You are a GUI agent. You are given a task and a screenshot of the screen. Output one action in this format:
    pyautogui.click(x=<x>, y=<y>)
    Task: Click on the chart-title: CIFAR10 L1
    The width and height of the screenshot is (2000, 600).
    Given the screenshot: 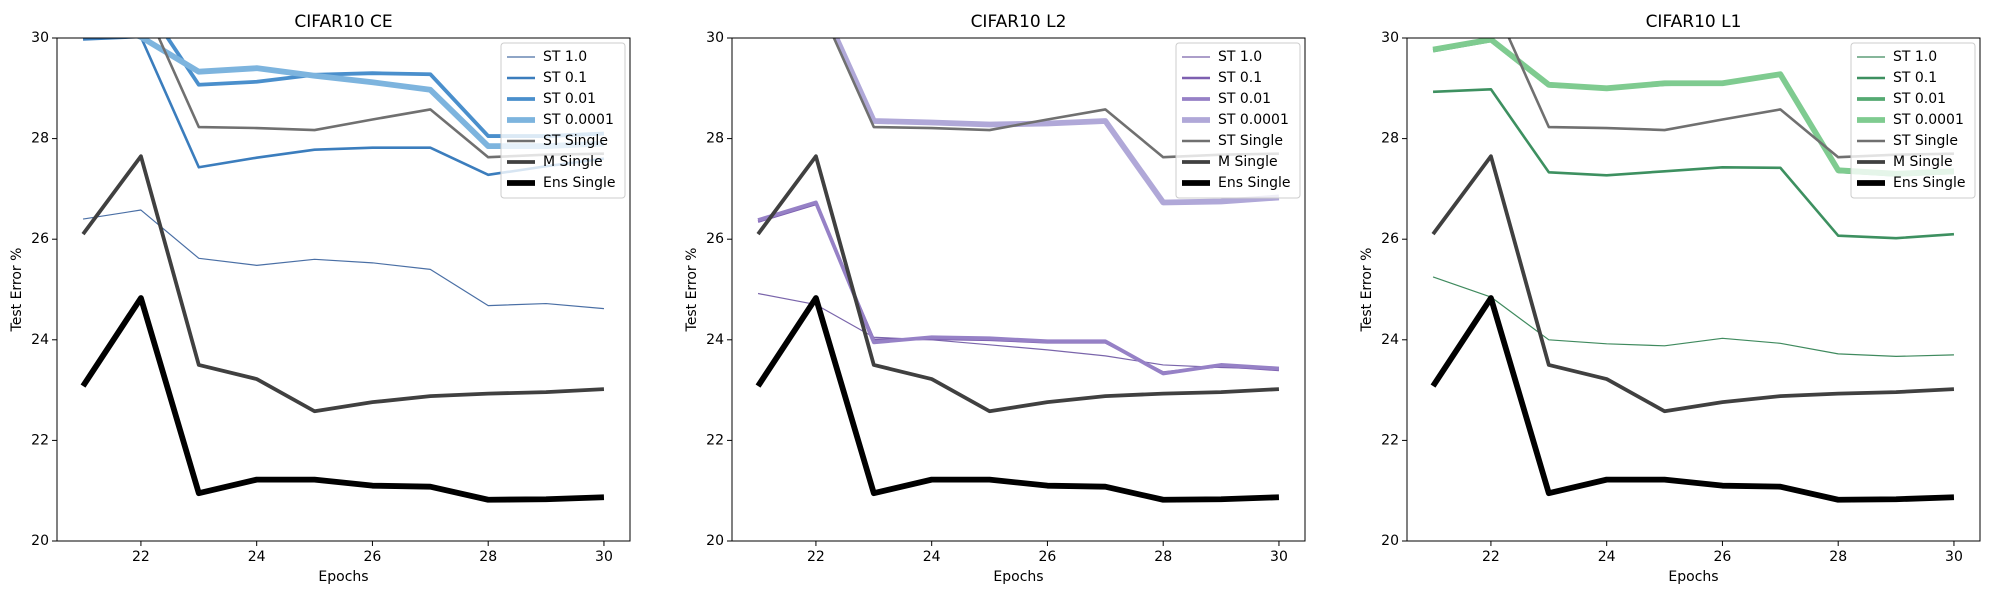 What is the action you would take?
    pyautogui.click(x=1694, y=22)
    